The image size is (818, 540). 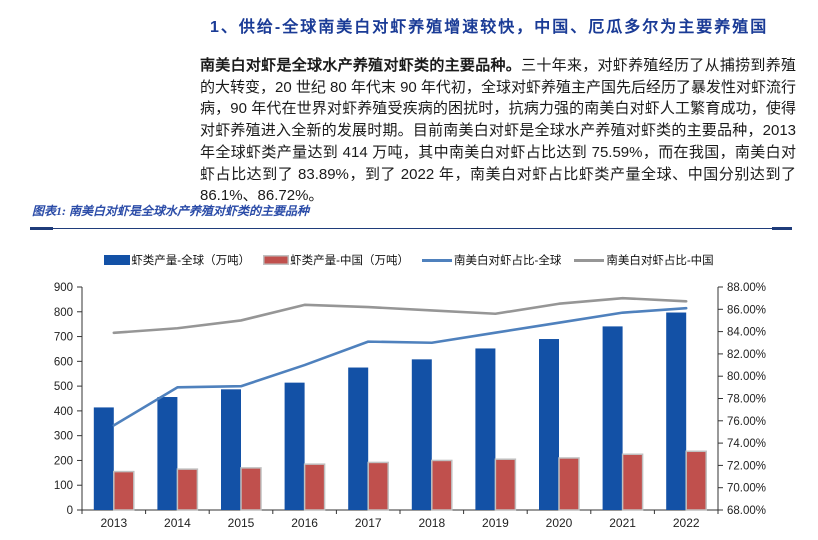 What do you see at coordinates (622, 523) in the screenshot?
I see `x-axis-category-label: 2021` at bounding box center [622, 523].